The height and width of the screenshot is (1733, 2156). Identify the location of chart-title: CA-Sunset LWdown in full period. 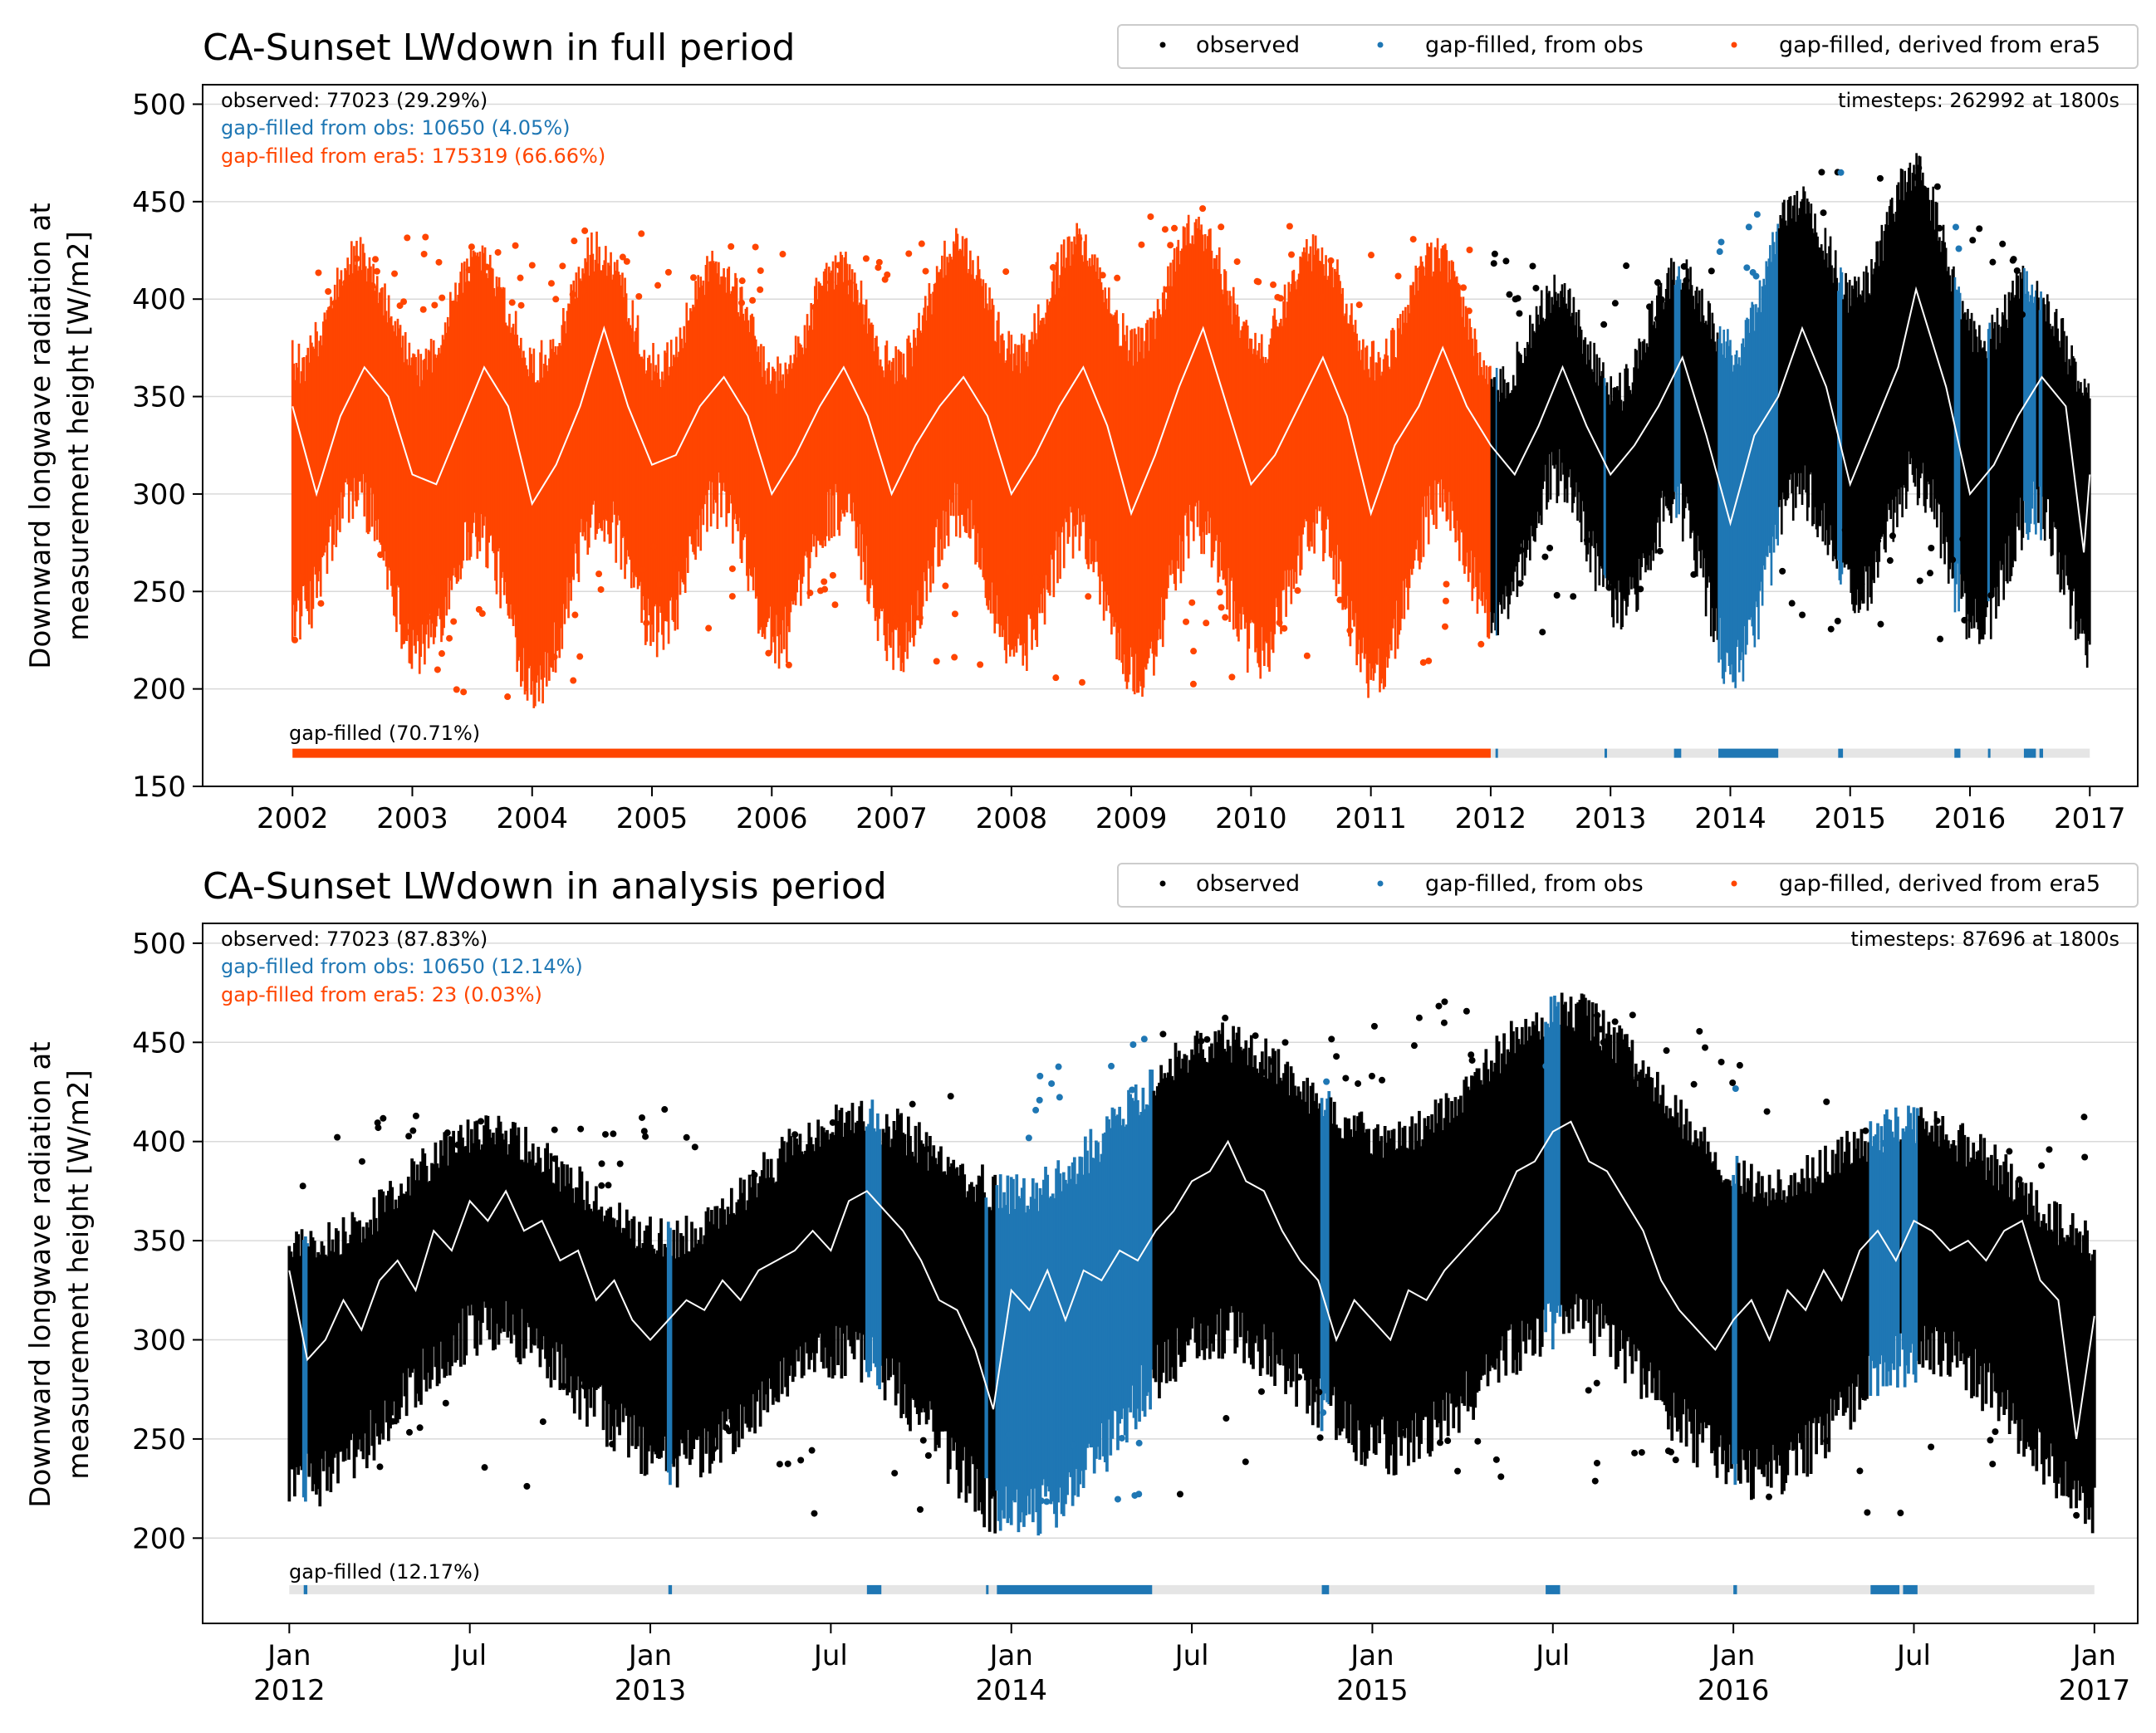
(499, 48).